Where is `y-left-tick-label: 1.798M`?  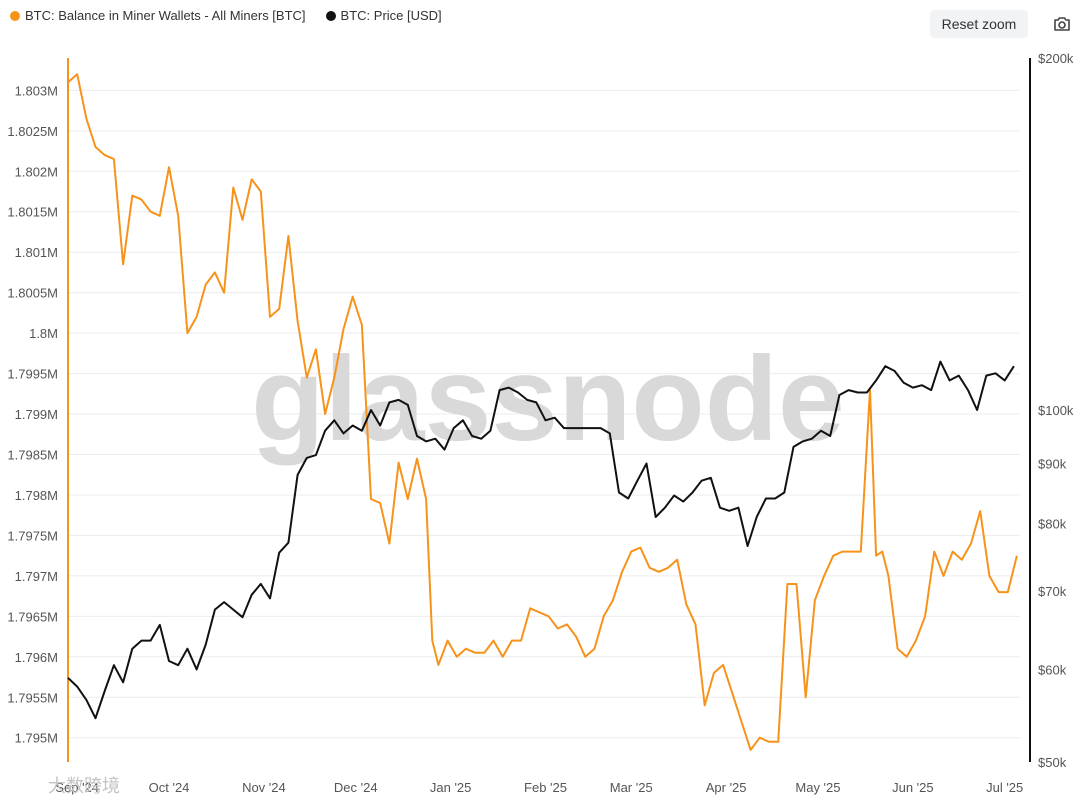 y-left-tick-label: 1.798M is located at coordinates (36, 495).